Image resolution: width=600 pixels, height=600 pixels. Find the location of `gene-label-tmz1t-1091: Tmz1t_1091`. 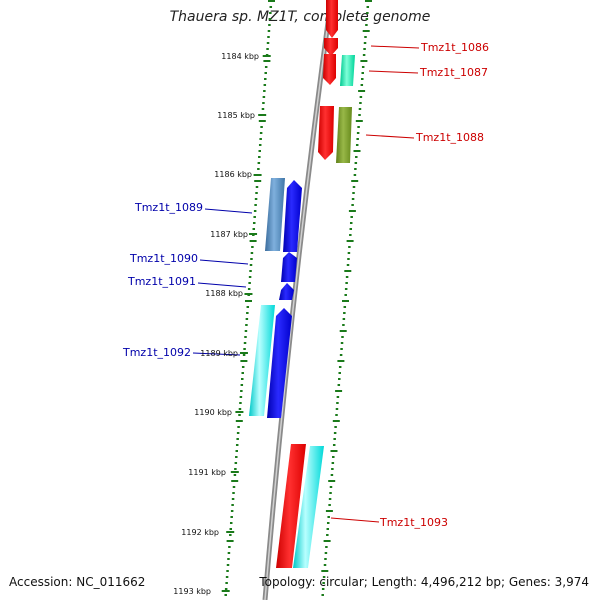

gene-label-tmz1t-1091: Tmz1t_1091 is located at coordinates (161, 281).